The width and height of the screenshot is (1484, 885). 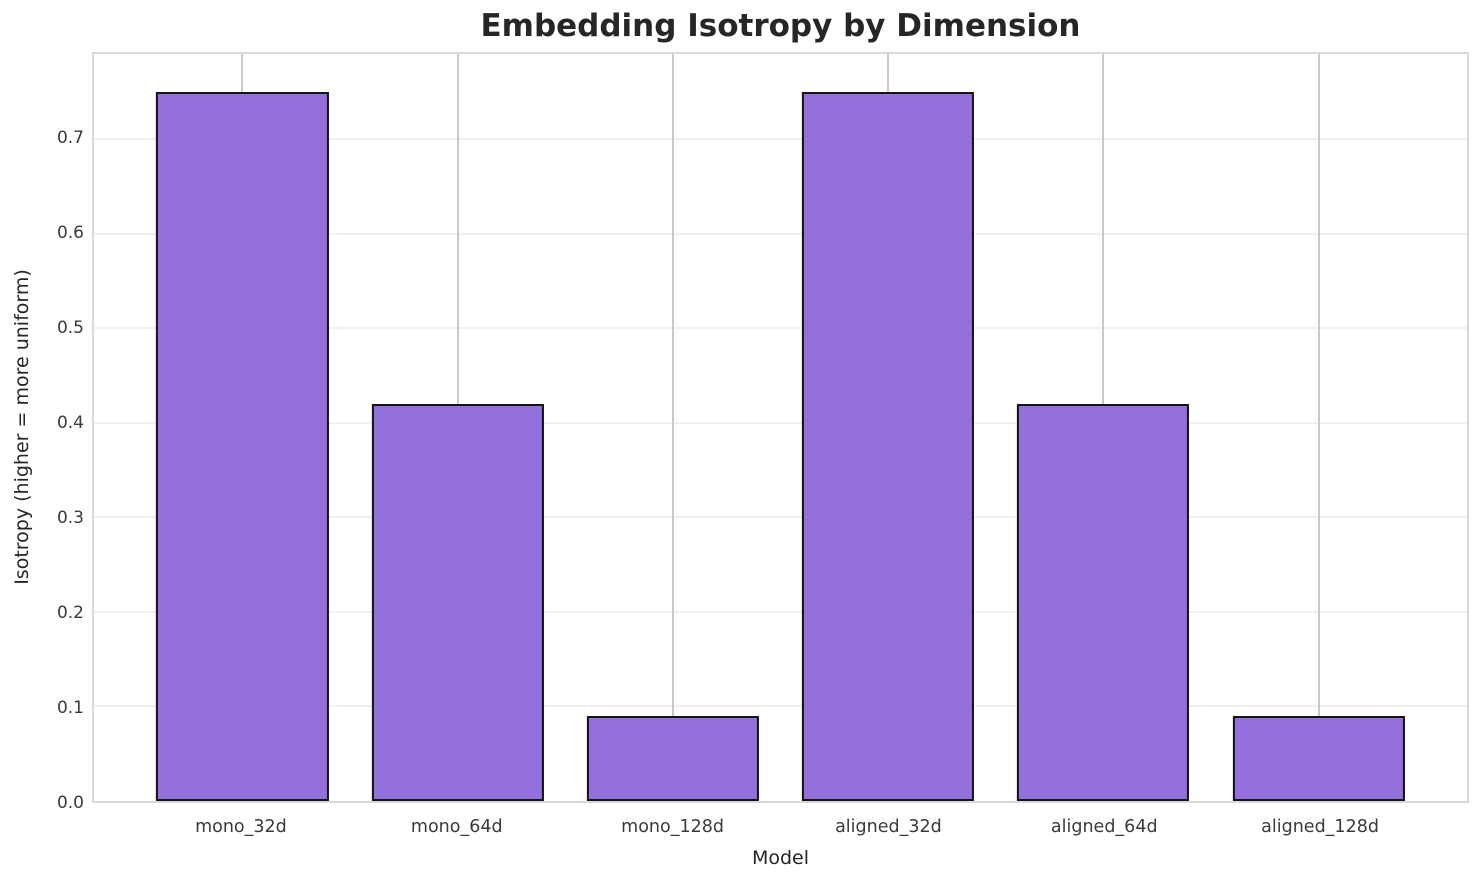 I want to click on y-tick-label: 0.6, so click(x=70, y=232).